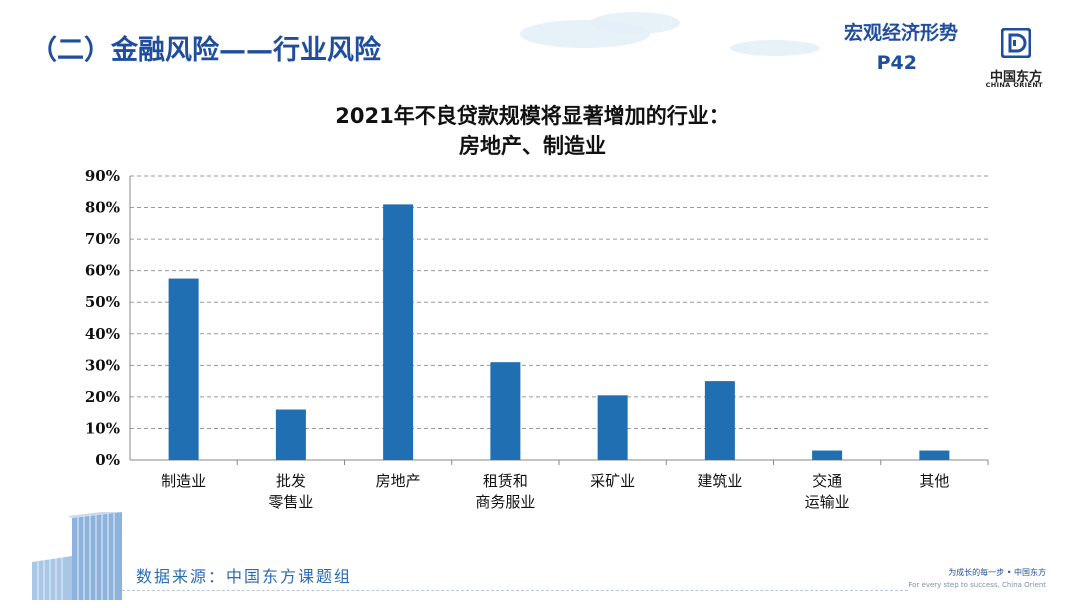  What do you see at coordinates (934, 481) in the screenshot?
I see `x-tick-label: 其他` at bounding box center [934, 481].